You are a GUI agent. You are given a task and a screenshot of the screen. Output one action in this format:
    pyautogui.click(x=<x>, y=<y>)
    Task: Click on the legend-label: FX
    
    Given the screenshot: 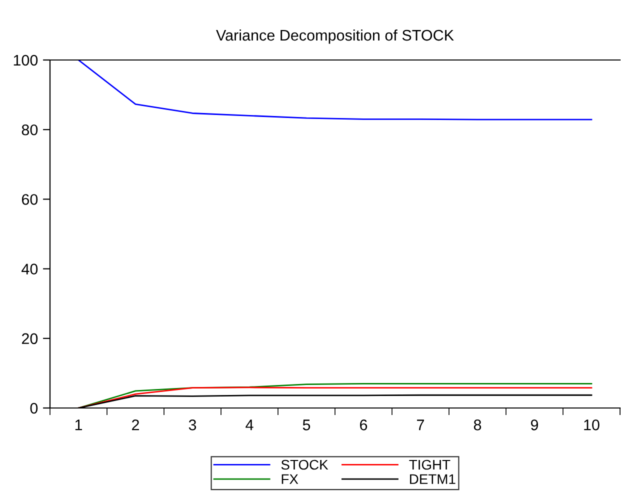 What is the action you would take?
    pyautogui.click(x=290, y=479)
    